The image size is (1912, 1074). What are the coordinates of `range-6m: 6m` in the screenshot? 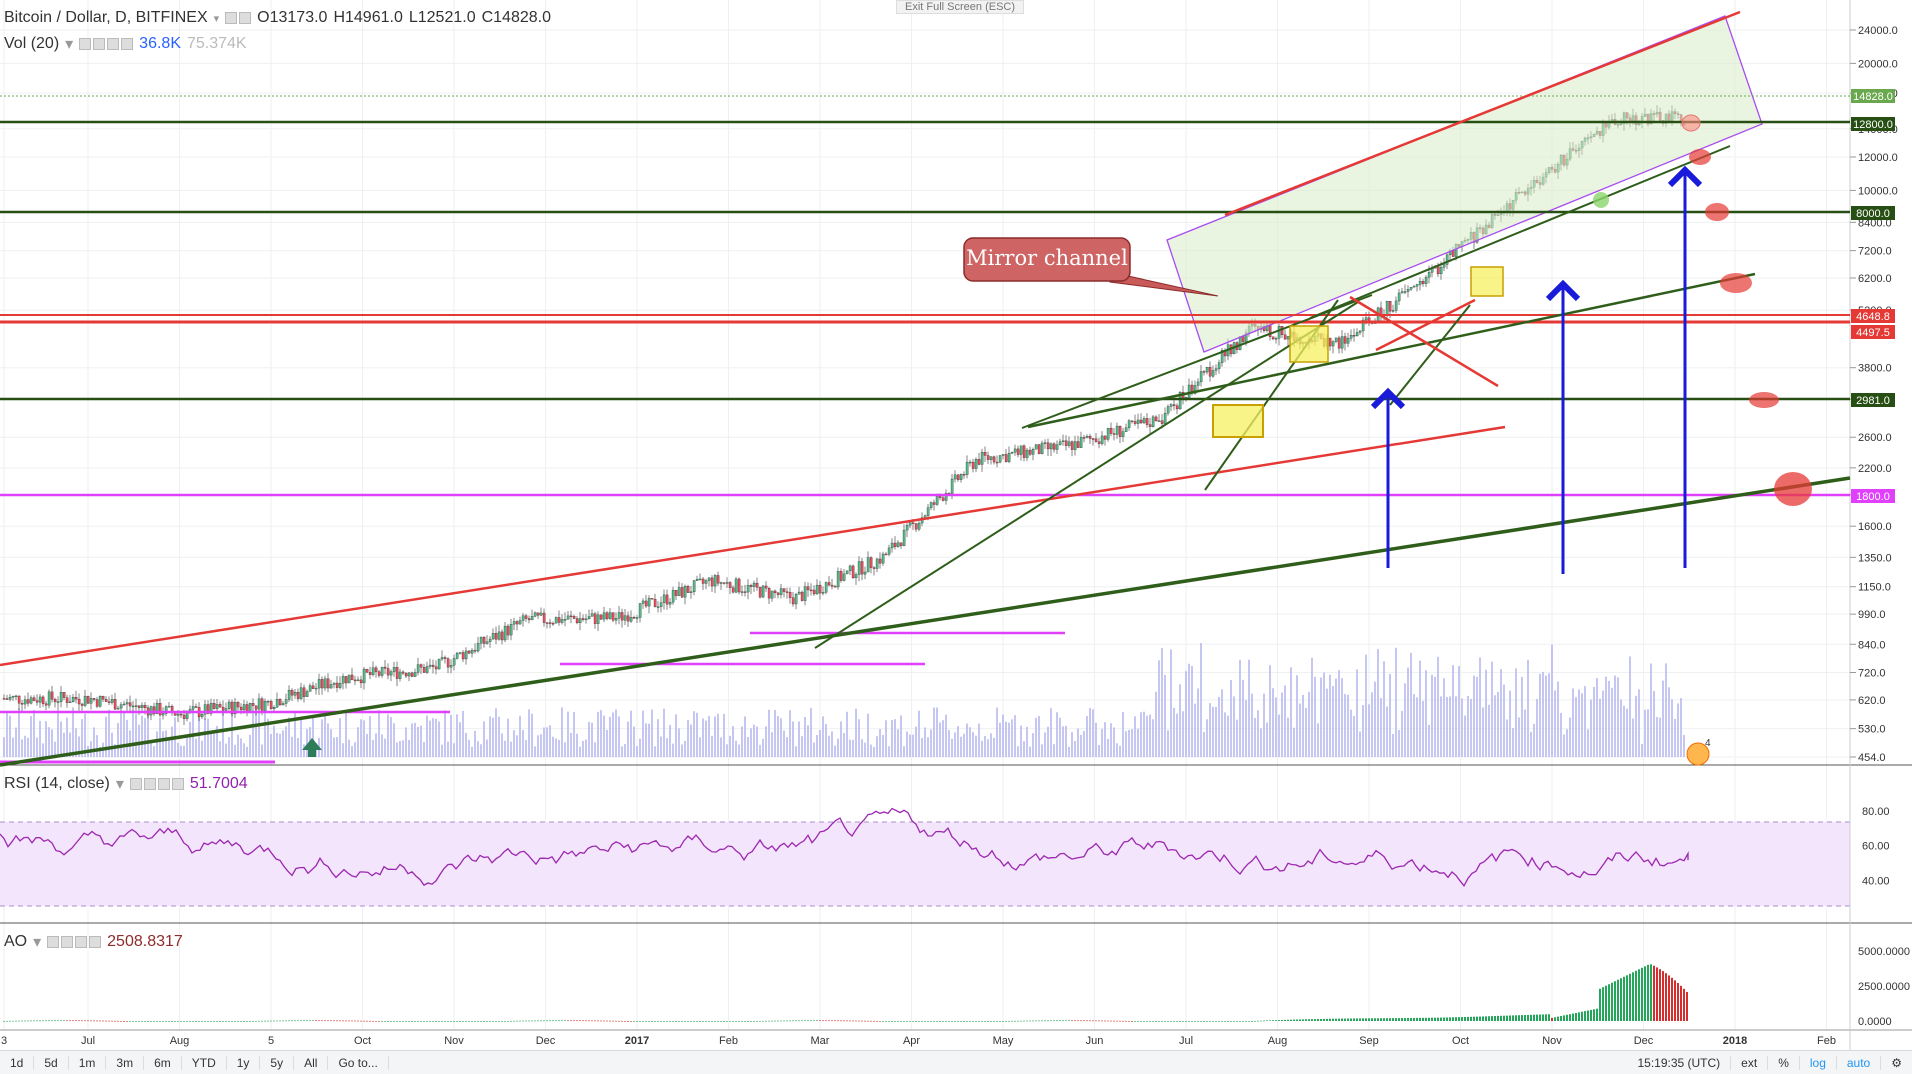 It's located at (163, 1062).